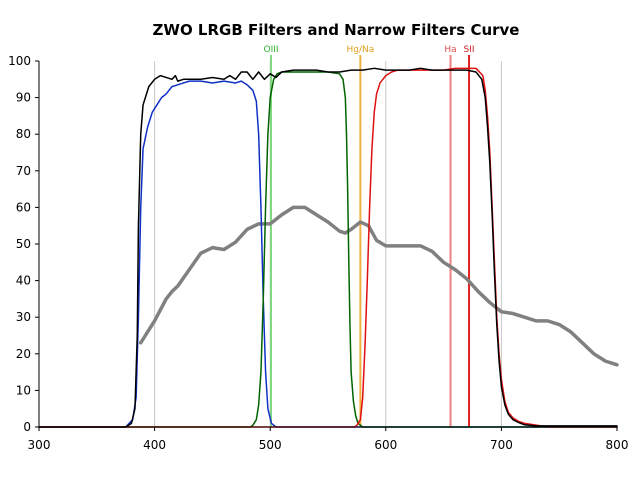 The height and width of the screenshot is (480, 640). Describe the element at coordinates (23, 134) in the screenshot. I see `y-tick-label: 80` at that location.